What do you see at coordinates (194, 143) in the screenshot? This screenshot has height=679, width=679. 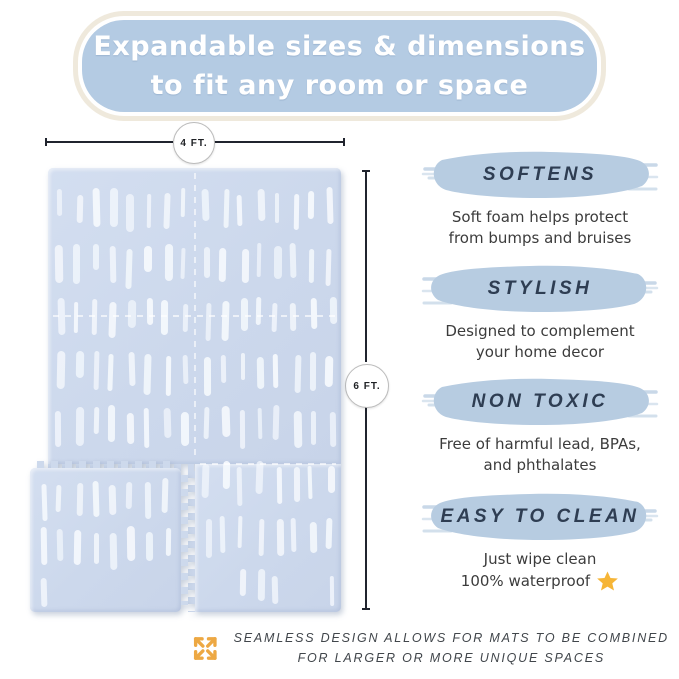 I see `width-dimension-badge: 4 FT.` at bounding box center [194, 143].